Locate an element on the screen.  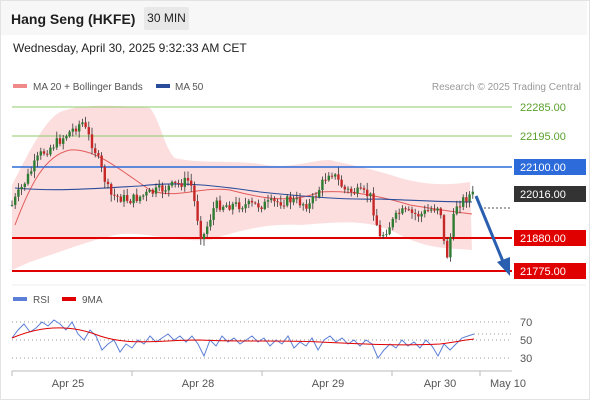
level-label-current: 22016.00 is located at coordinates (543, 195).